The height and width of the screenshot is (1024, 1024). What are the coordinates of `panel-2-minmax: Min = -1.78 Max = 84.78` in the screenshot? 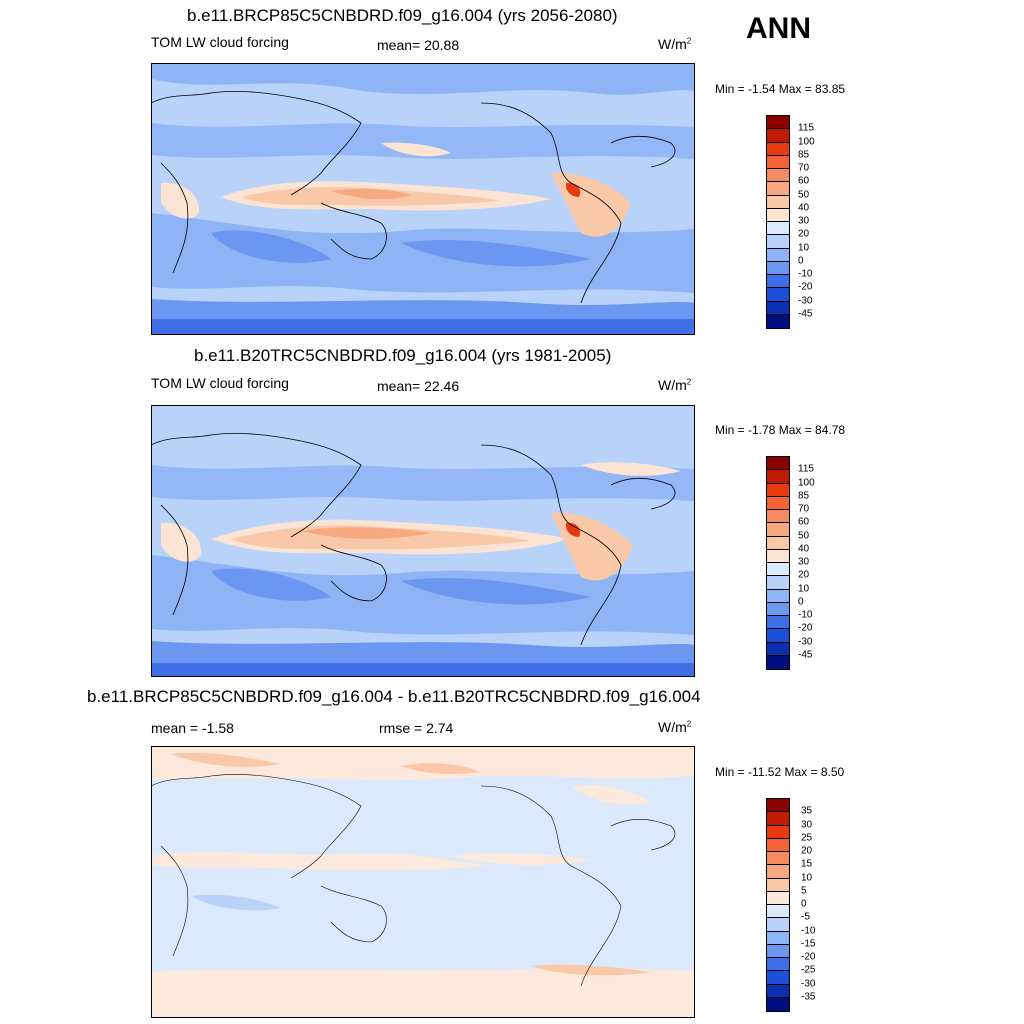 It's located at (780, 430).